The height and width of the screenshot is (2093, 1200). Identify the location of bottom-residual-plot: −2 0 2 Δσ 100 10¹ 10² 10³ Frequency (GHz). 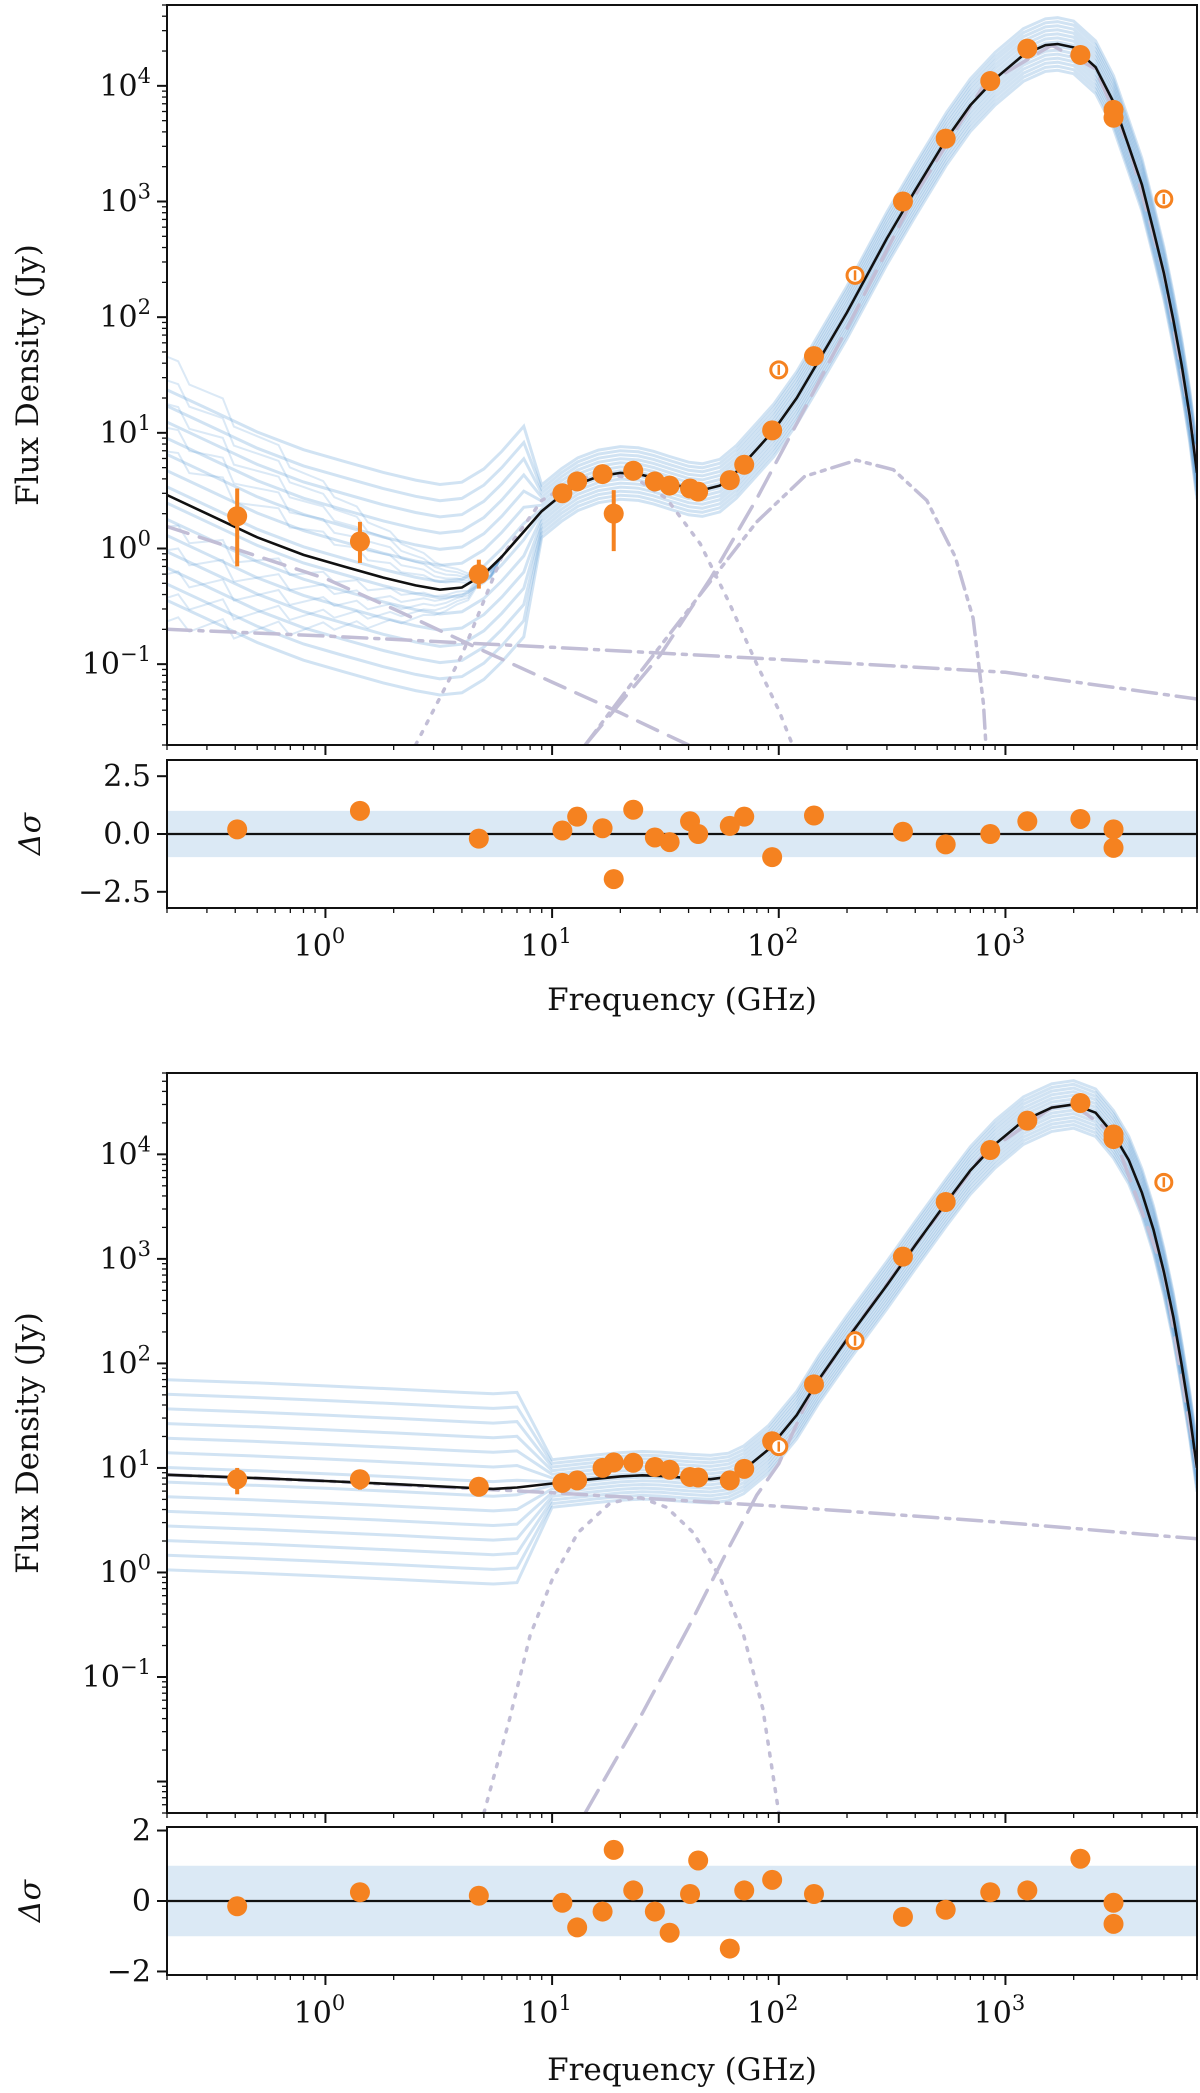
(605, 1951).